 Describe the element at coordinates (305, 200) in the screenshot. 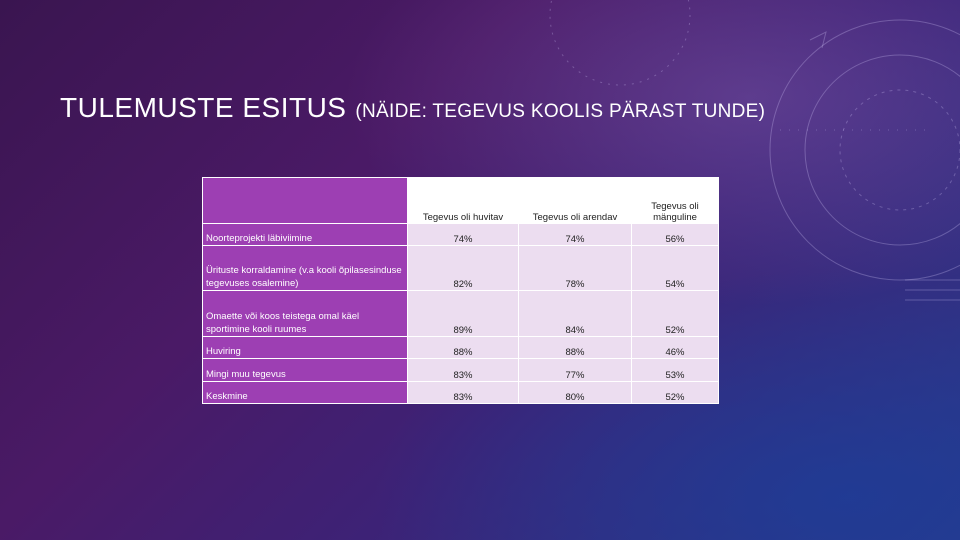

I see `header-cell-blank` at that location.